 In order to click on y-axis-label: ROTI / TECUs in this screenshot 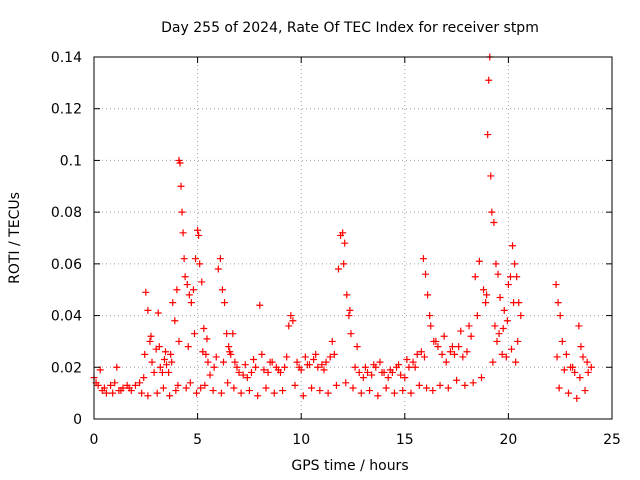, I will do `click(15, 238)`.